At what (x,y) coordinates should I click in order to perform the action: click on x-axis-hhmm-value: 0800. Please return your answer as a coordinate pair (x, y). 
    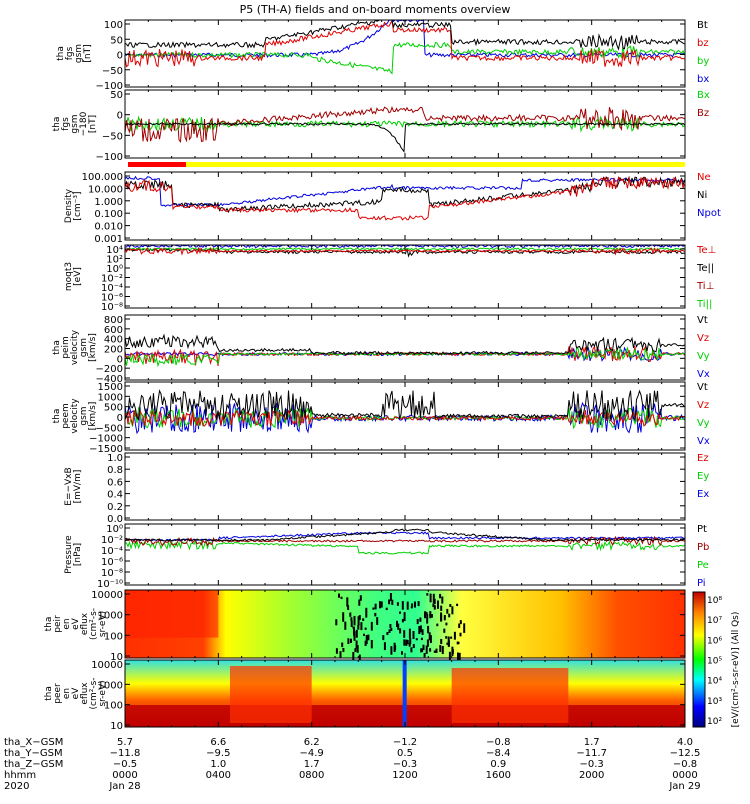
    Looking at the image, I should click on (311, 775).